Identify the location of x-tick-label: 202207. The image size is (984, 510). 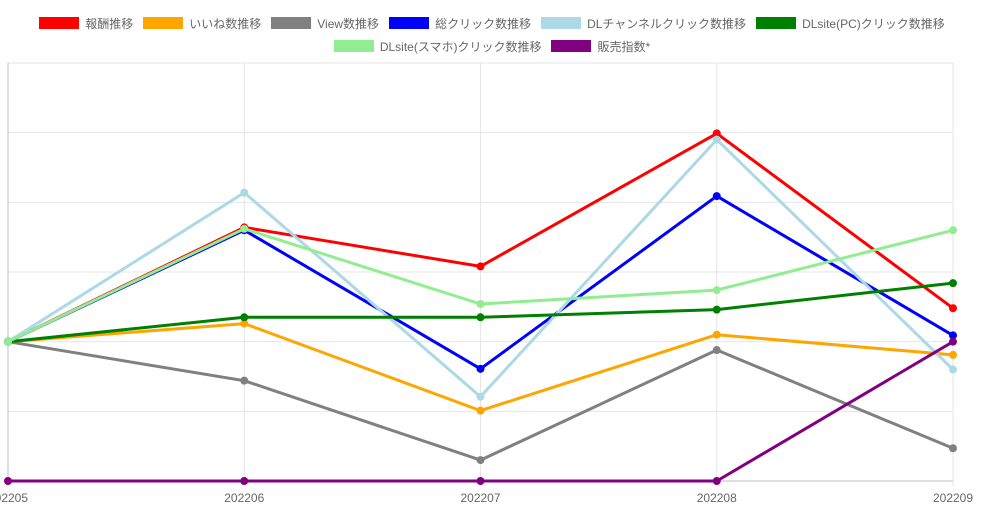
(480, 498).